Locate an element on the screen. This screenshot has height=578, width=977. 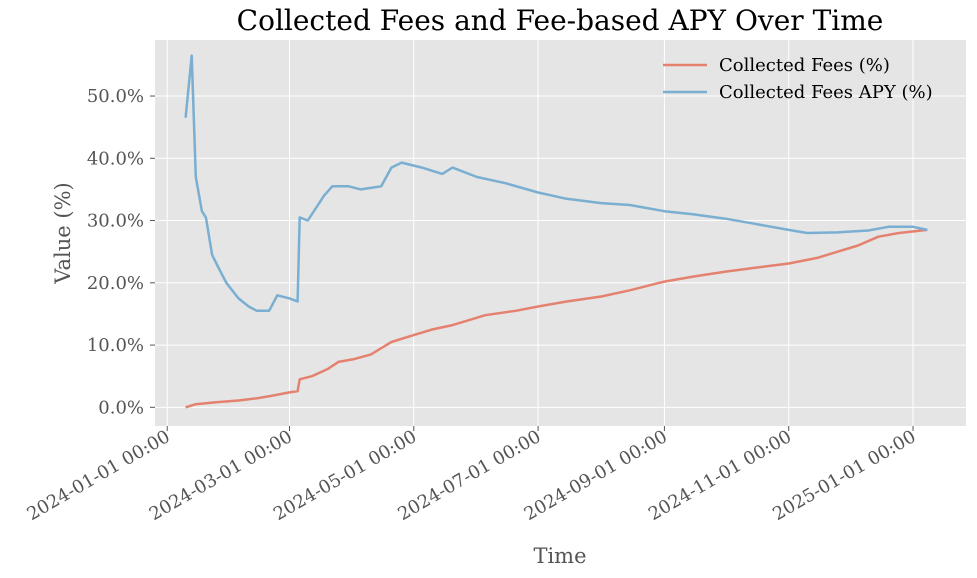
y-tick-label: 10.0% is located at coordinates (115, 345).